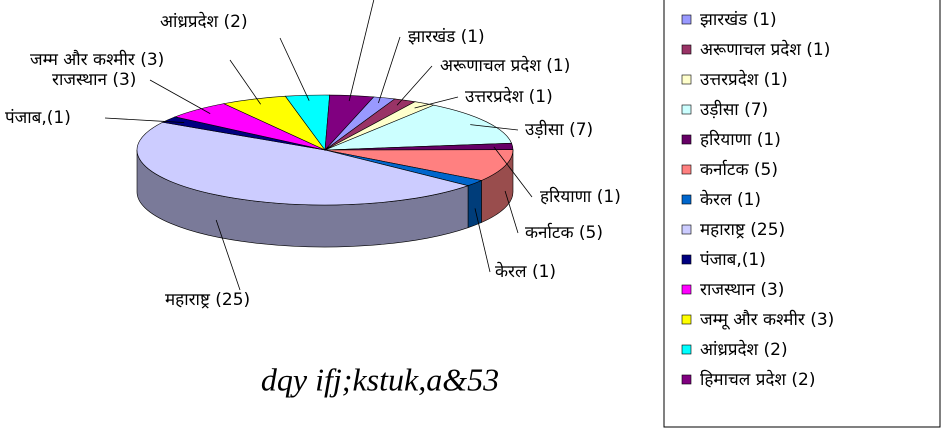 The height and width of the screenshot is (428, 941). I want to click on legend-label: आंध्रप्रदेश (2), so click(744, 349).